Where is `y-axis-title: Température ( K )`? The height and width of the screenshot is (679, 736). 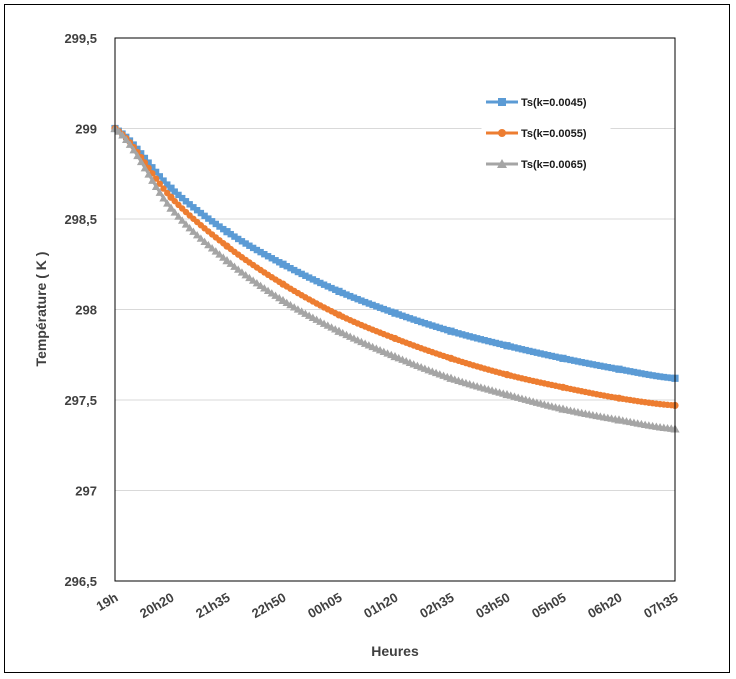 y-axis-title: Température ( K ) is located at coordinates (41, 309).